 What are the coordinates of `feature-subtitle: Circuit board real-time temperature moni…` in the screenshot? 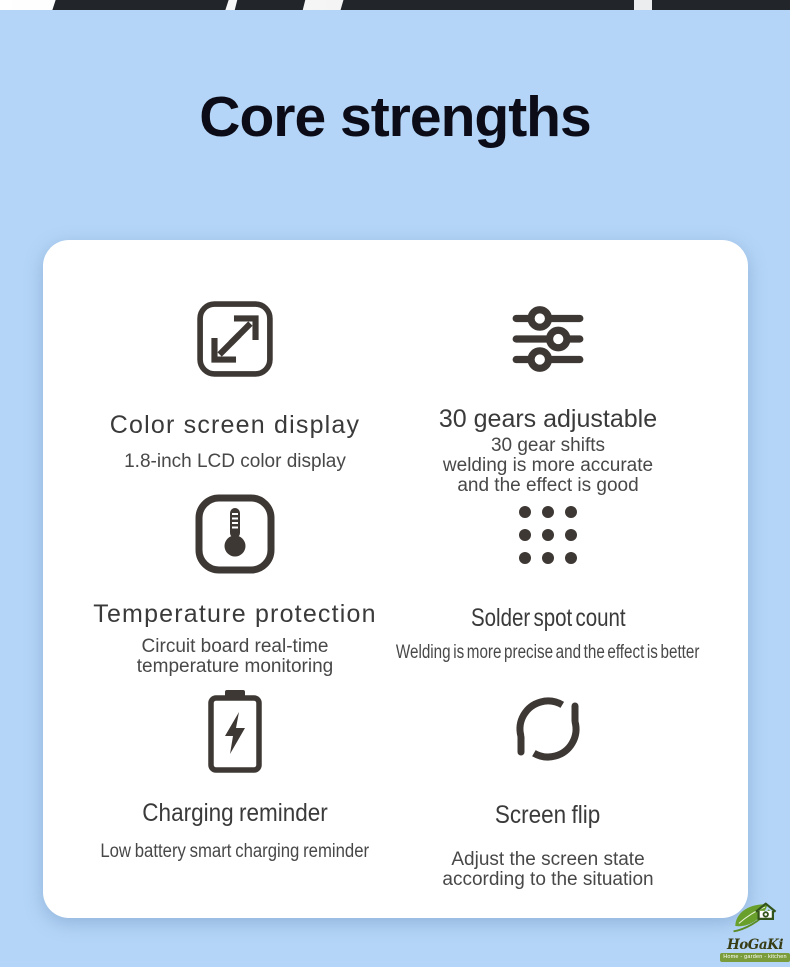 It's located at (235, 656).